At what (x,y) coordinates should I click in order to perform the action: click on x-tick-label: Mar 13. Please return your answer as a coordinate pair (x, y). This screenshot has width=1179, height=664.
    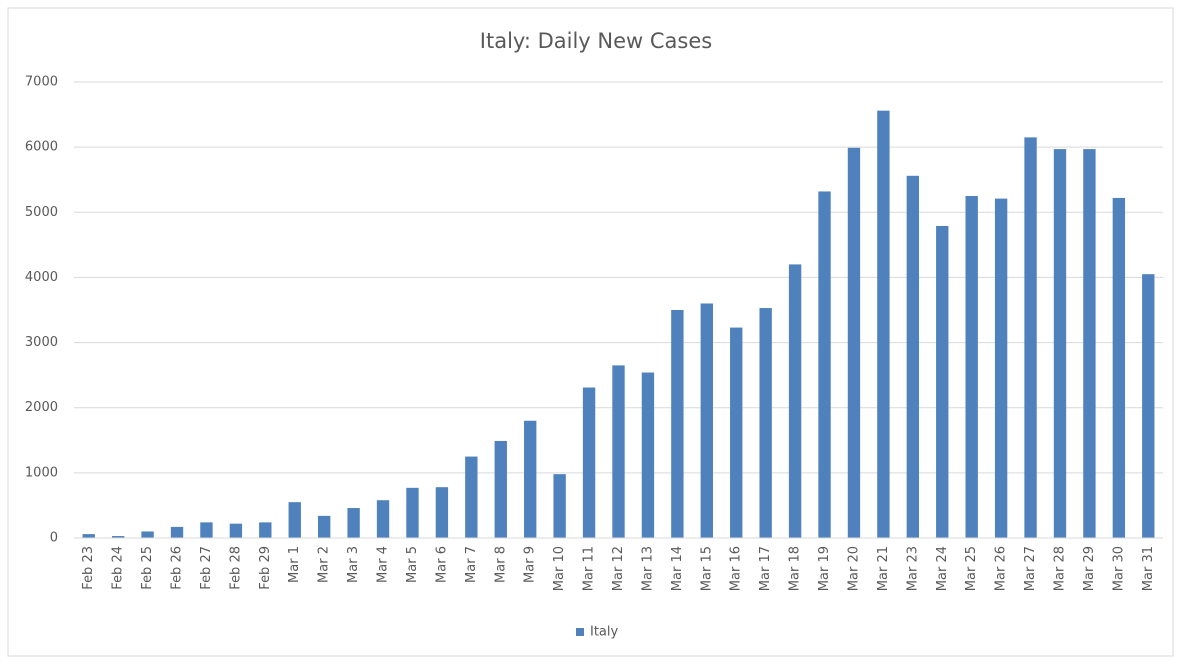
    Looking at the image, I should click on (647, 568).